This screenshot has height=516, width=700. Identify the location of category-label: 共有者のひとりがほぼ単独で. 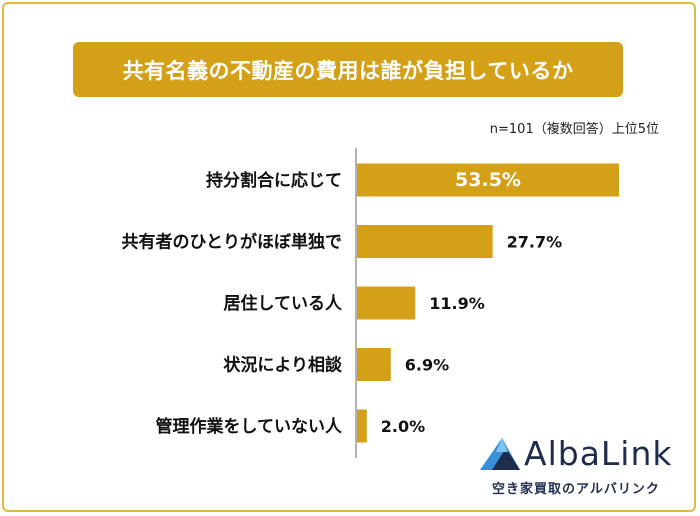
(232, 242).